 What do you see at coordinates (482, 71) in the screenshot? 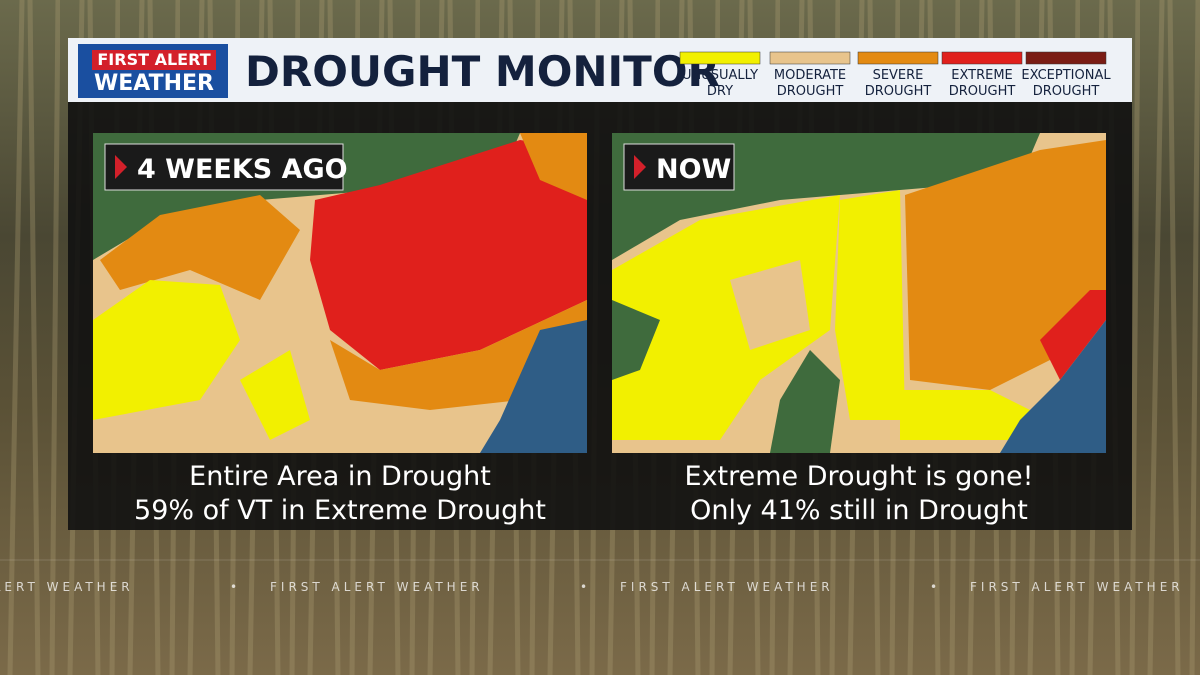
I see `title: DROUGHT MONITOR` at bounding box center [482, 71].